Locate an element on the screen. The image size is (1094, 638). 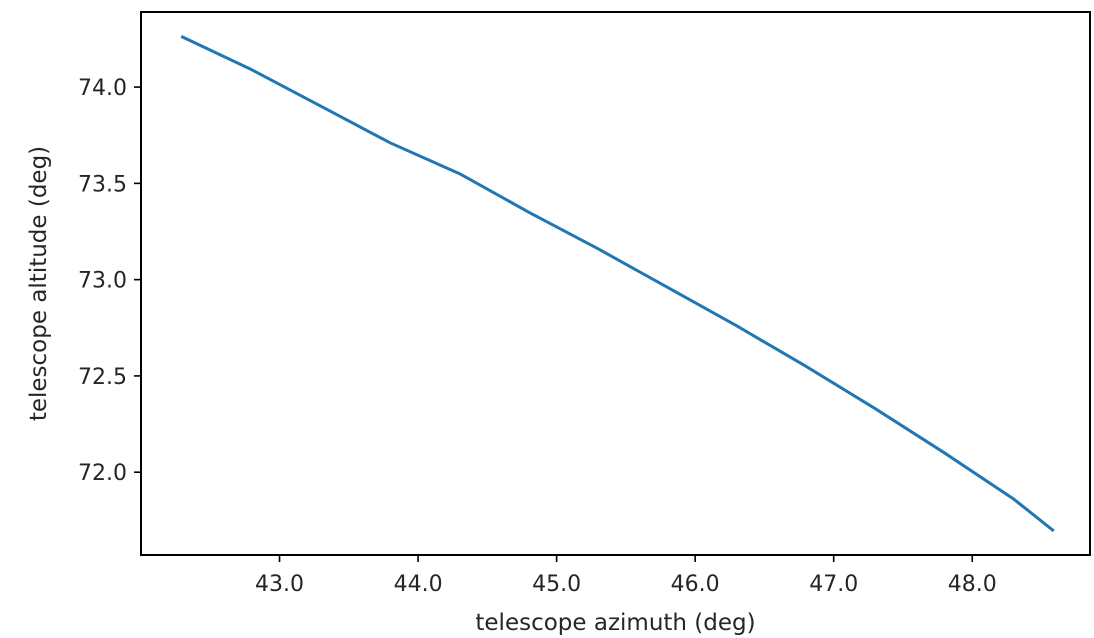
y-tick-label: 72.0 is located at coordinates (102, 473).